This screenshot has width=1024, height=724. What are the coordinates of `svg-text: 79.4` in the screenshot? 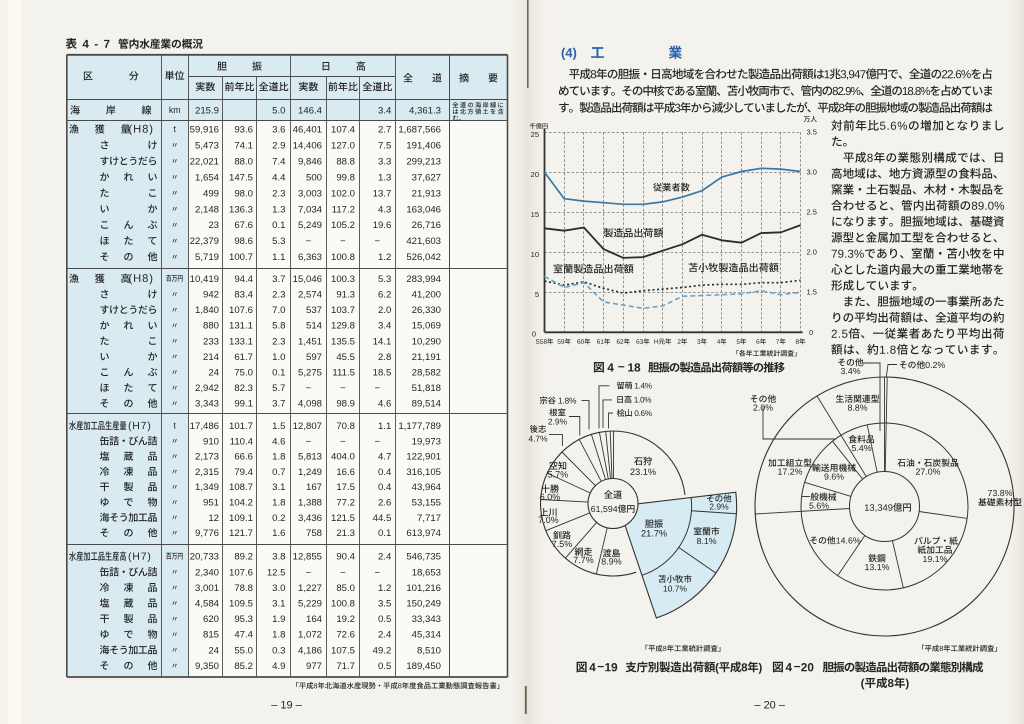 It's located at (243, 472).